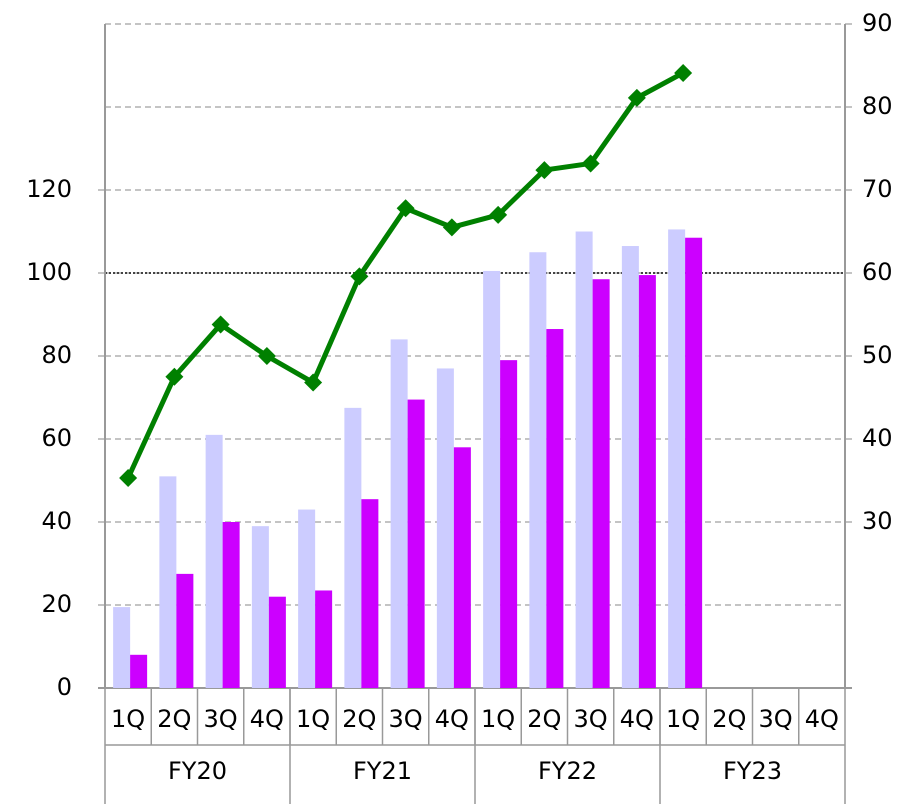 The height and width of the screenshot is (804, 910). What do you see at coordinates (56, 521) in the screenshot?
I see `y-tick-label: 40` at bounding box center [56, 521].